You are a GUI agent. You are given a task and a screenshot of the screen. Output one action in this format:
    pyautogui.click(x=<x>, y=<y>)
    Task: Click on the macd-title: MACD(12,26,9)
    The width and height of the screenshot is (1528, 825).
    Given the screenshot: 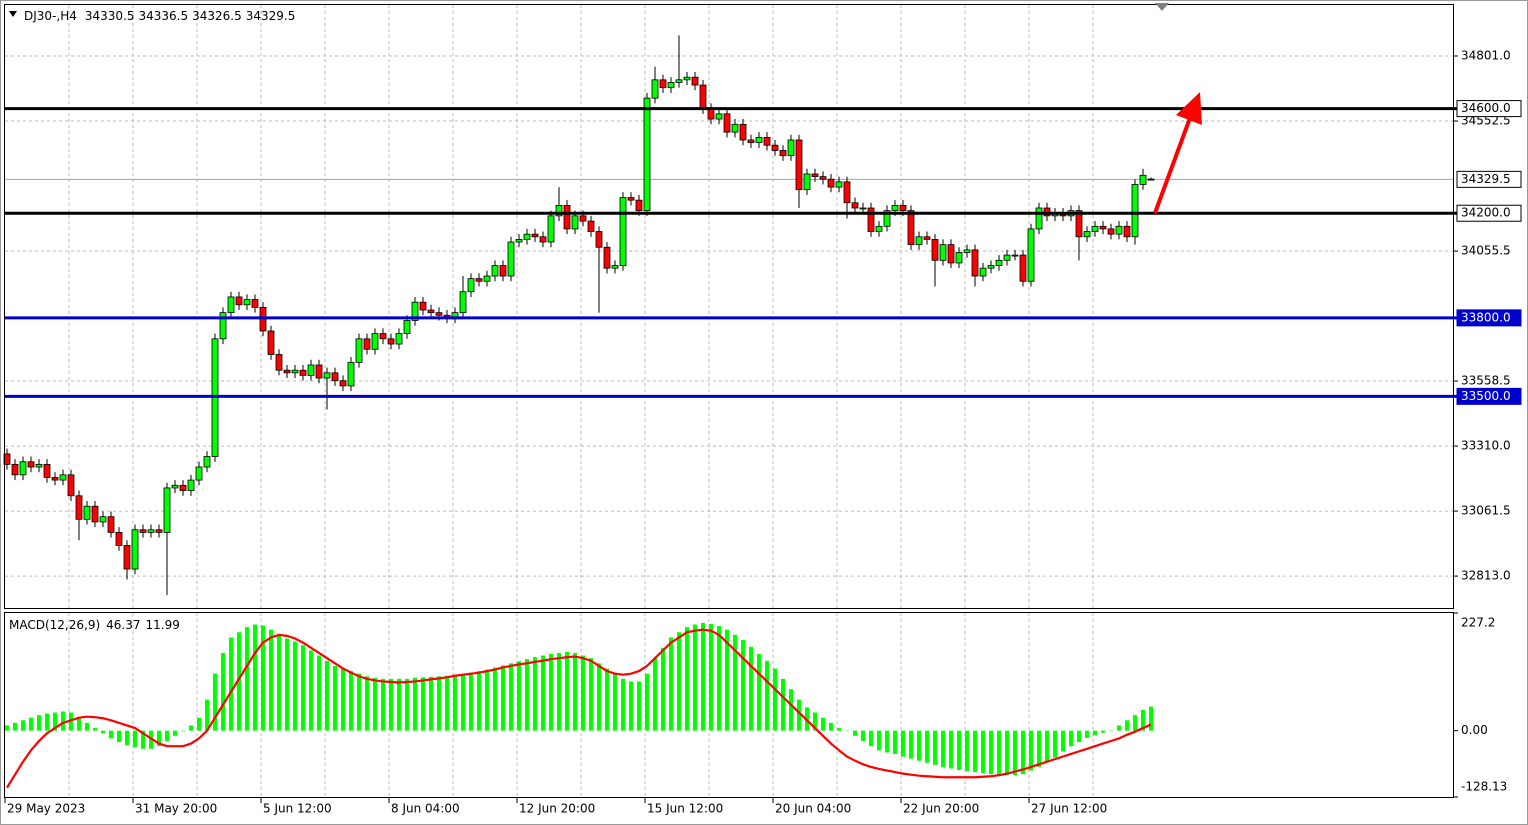 What is the action you would take?
    pyautogui.click(x=54, y=625)
    